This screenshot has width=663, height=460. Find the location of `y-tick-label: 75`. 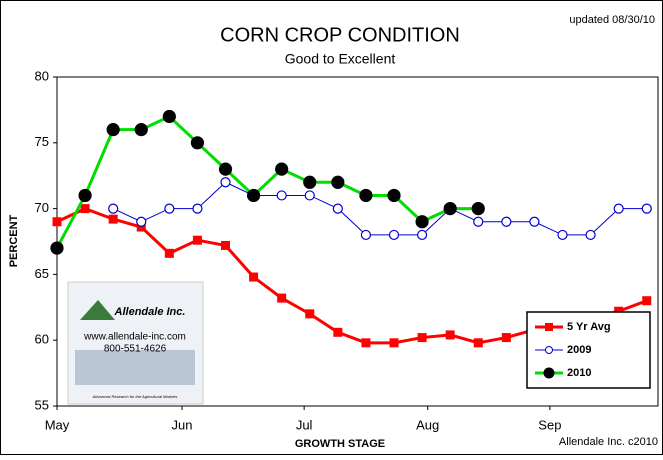

y-tick-label: 75 is located at coordinates (42, 141).